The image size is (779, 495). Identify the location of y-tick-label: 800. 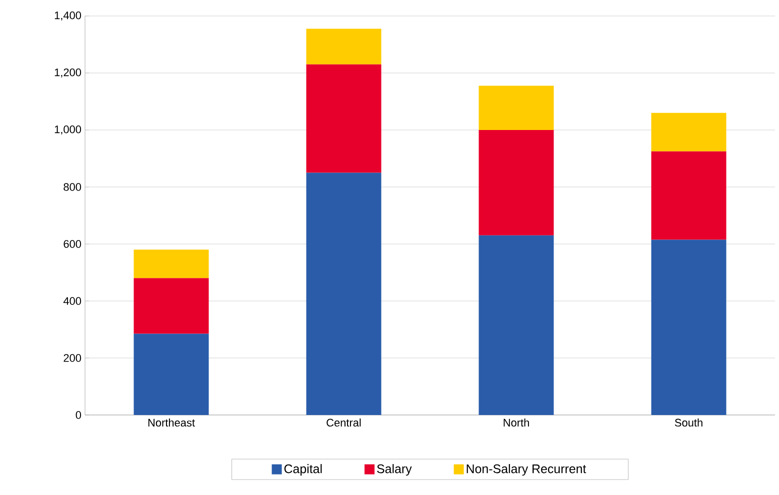
(73, 187).